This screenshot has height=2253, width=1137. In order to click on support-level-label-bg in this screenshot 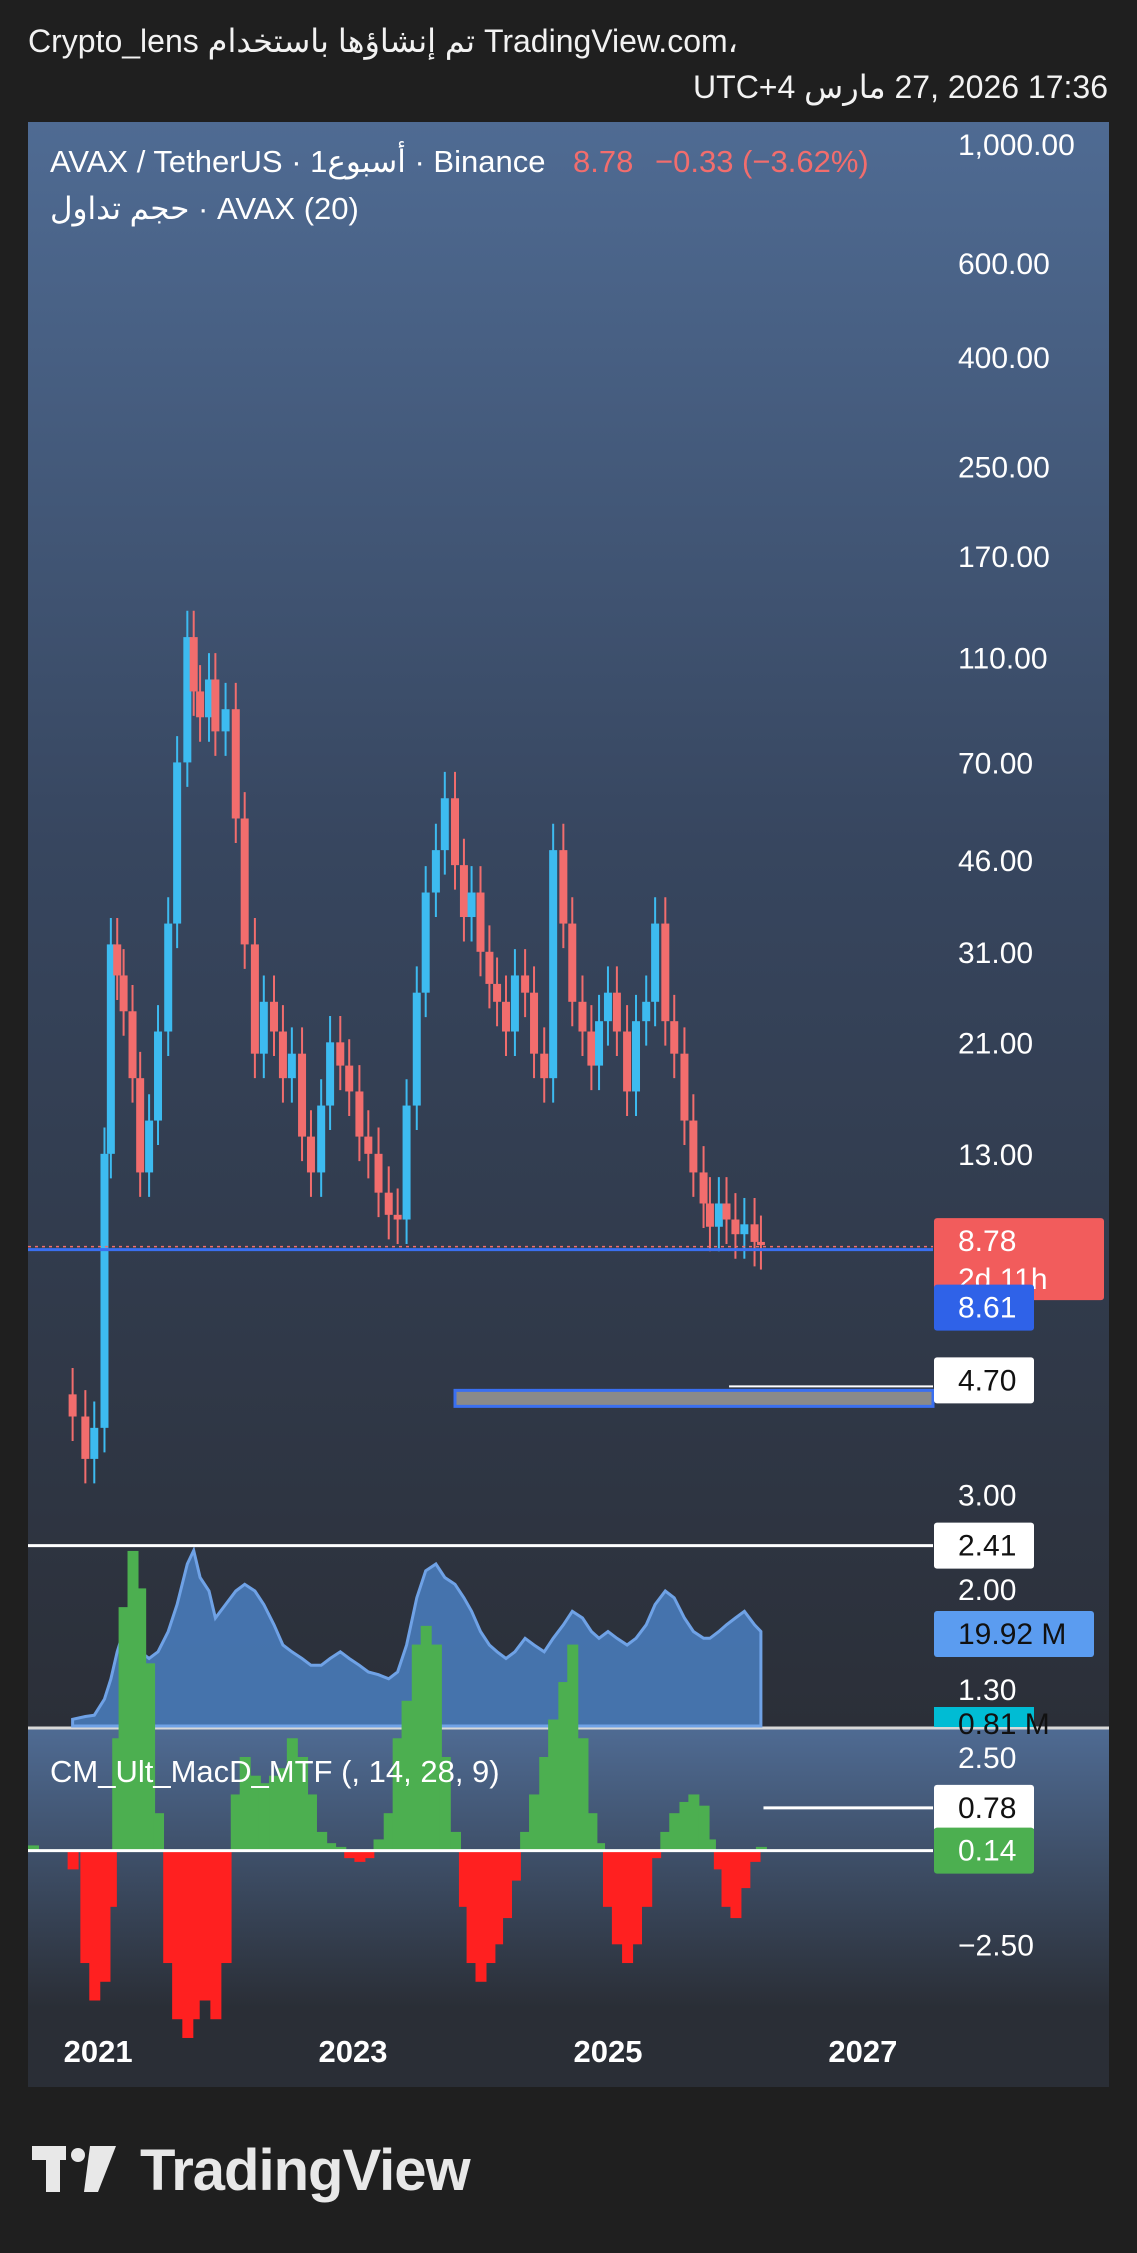, I will do `click(984, 1545)`.